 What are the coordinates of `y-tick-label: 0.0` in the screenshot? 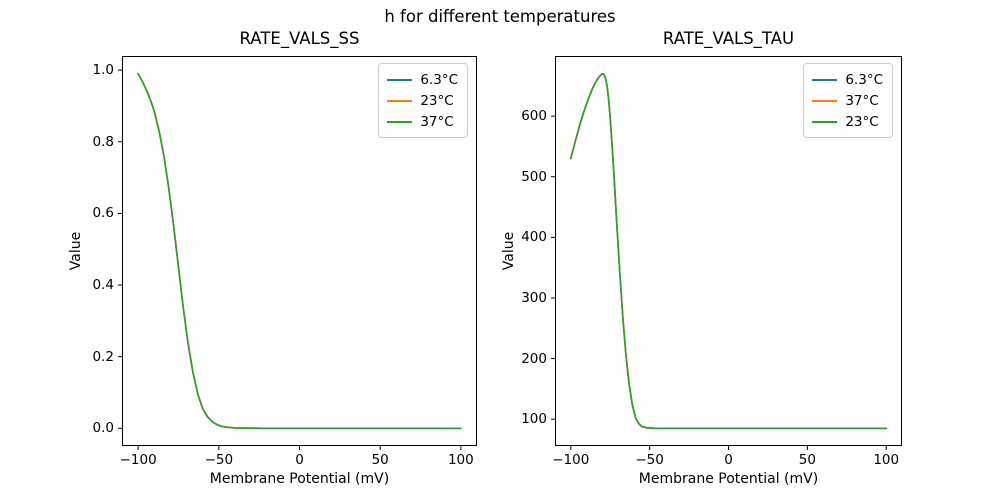 It's located at (103, 428).